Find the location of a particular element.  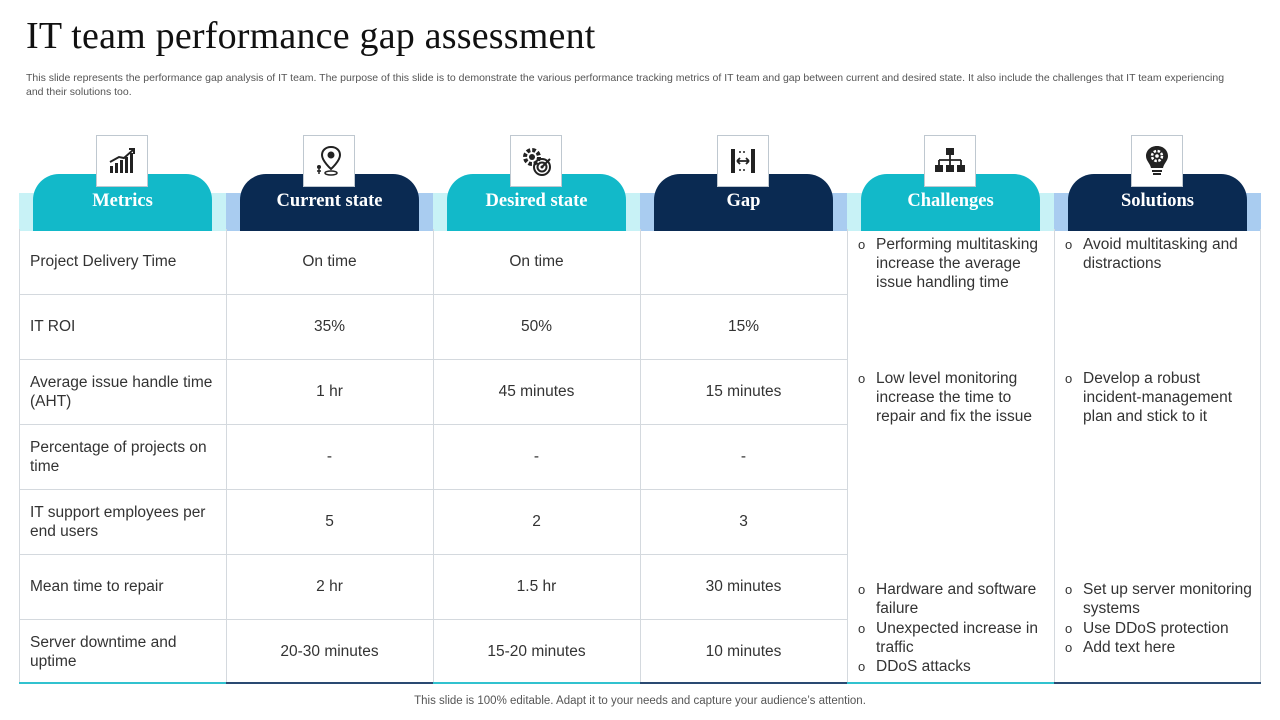

gap-value: 10 minutes is located at coordinates (743, 651).